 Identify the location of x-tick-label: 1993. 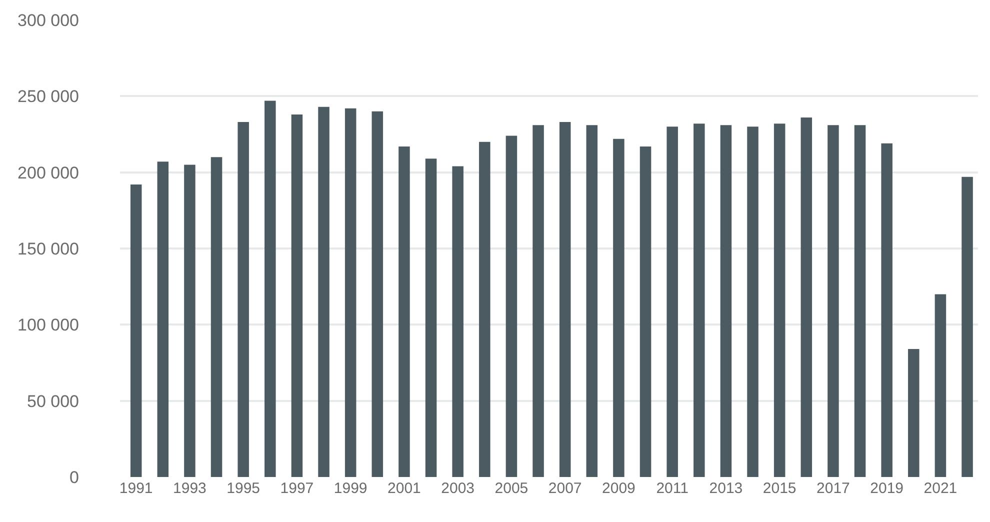
(189, 488).